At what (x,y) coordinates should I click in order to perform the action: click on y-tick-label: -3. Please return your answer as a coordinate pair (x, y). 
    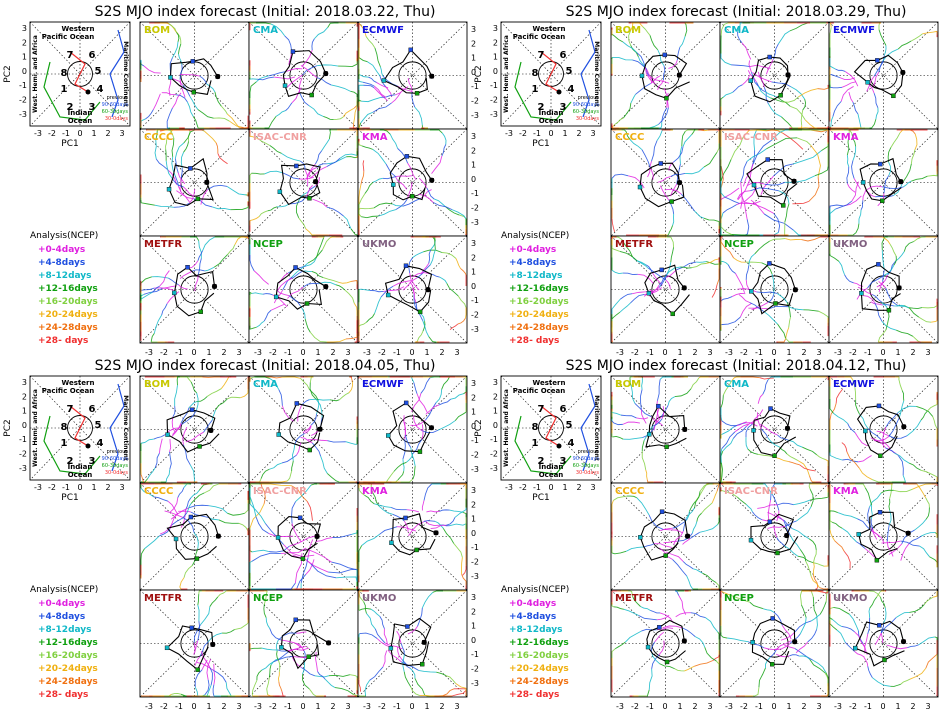
    Looking at the image, I should click on (494, 114).